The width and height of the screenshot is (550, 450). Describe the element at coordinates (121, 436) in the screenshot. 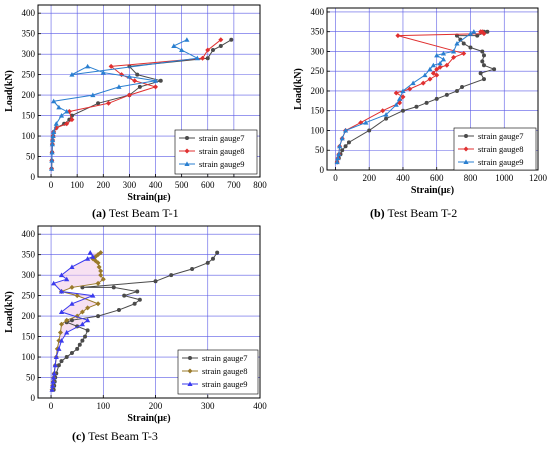

I see `caption-t3-text: Test Beam T-3` at that location.